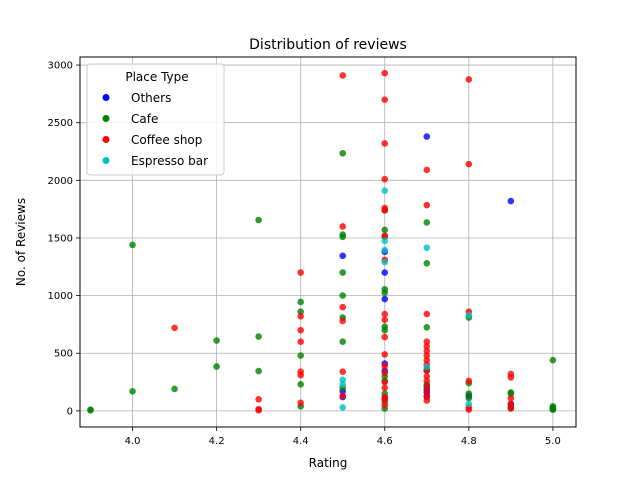  What do you see at coordinates (328, 463) in the screenshot?
I see `x-axis-label: Rating` at bounding box center [328, 463].